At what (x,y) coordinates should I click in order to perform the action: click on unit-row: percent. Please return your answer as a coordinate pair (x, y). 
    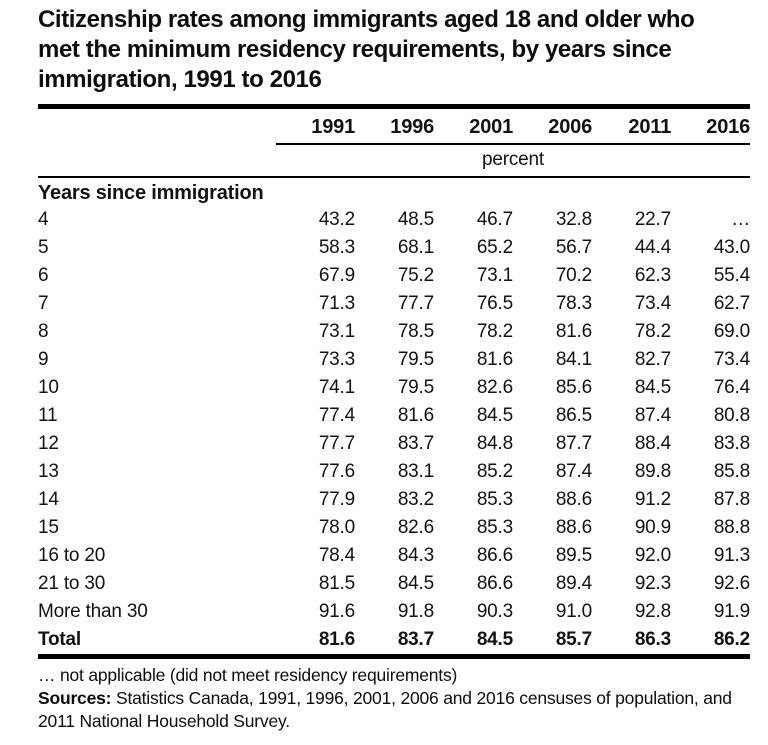
    Looking at the image, I should click on (394, 161).